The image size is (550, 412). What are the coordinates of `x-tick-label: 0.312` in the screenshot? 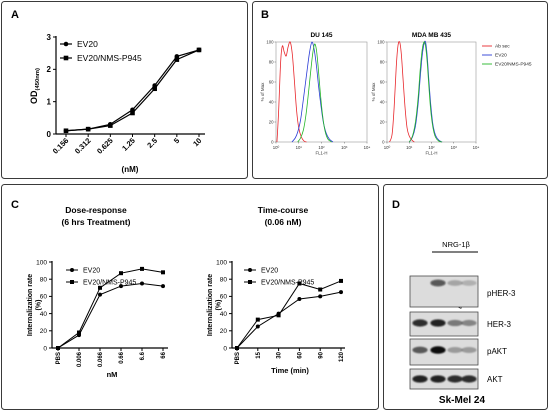 It's located at (83, 146).